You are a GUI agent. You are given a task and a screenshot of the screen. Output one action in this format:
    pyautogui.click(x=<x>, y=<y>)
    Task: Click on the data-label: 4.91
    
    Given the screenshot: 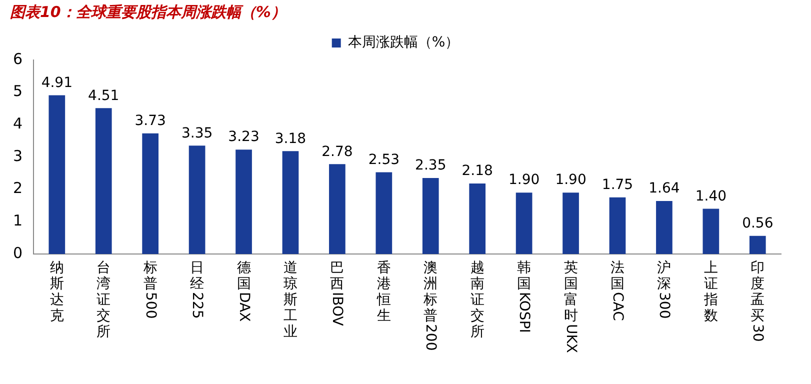 What is the action you would take?
    pyautogui.click(x=56, y=82)
    